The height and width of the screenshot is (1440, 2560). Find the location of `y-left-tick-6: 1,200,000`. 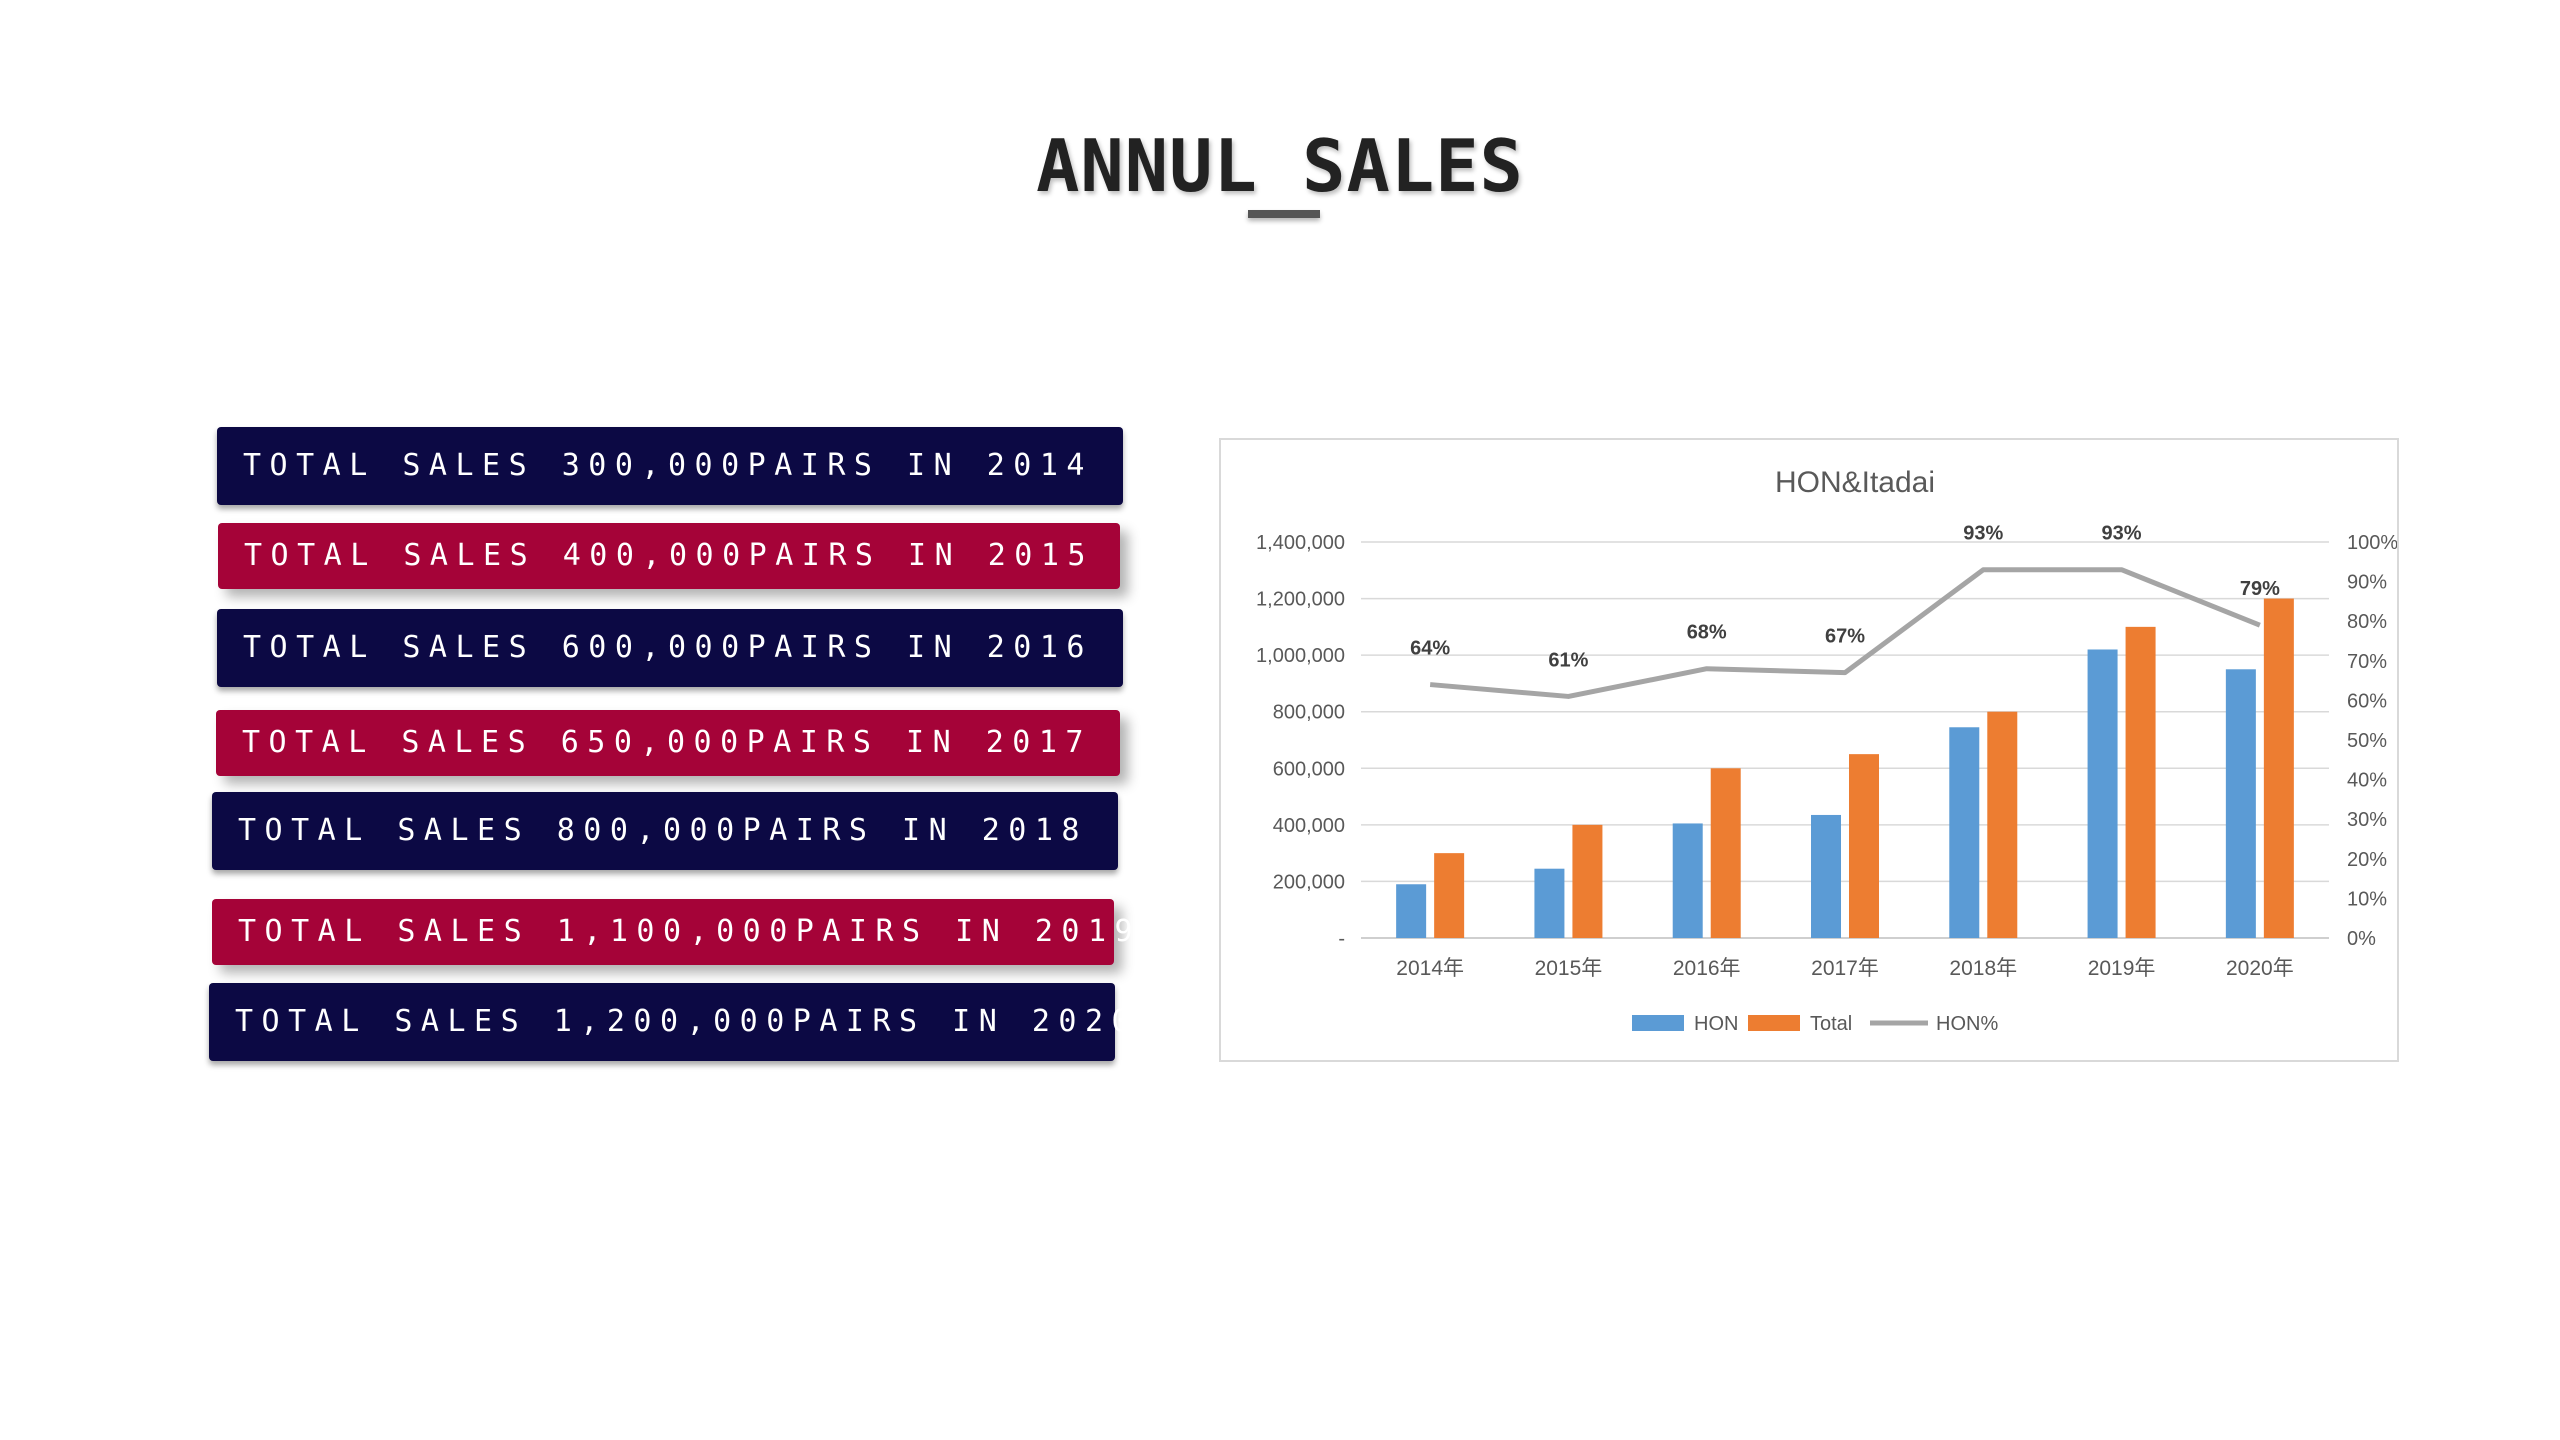

y-left-tick-6: 1,200,000 is located at coordinates (1300, 600).